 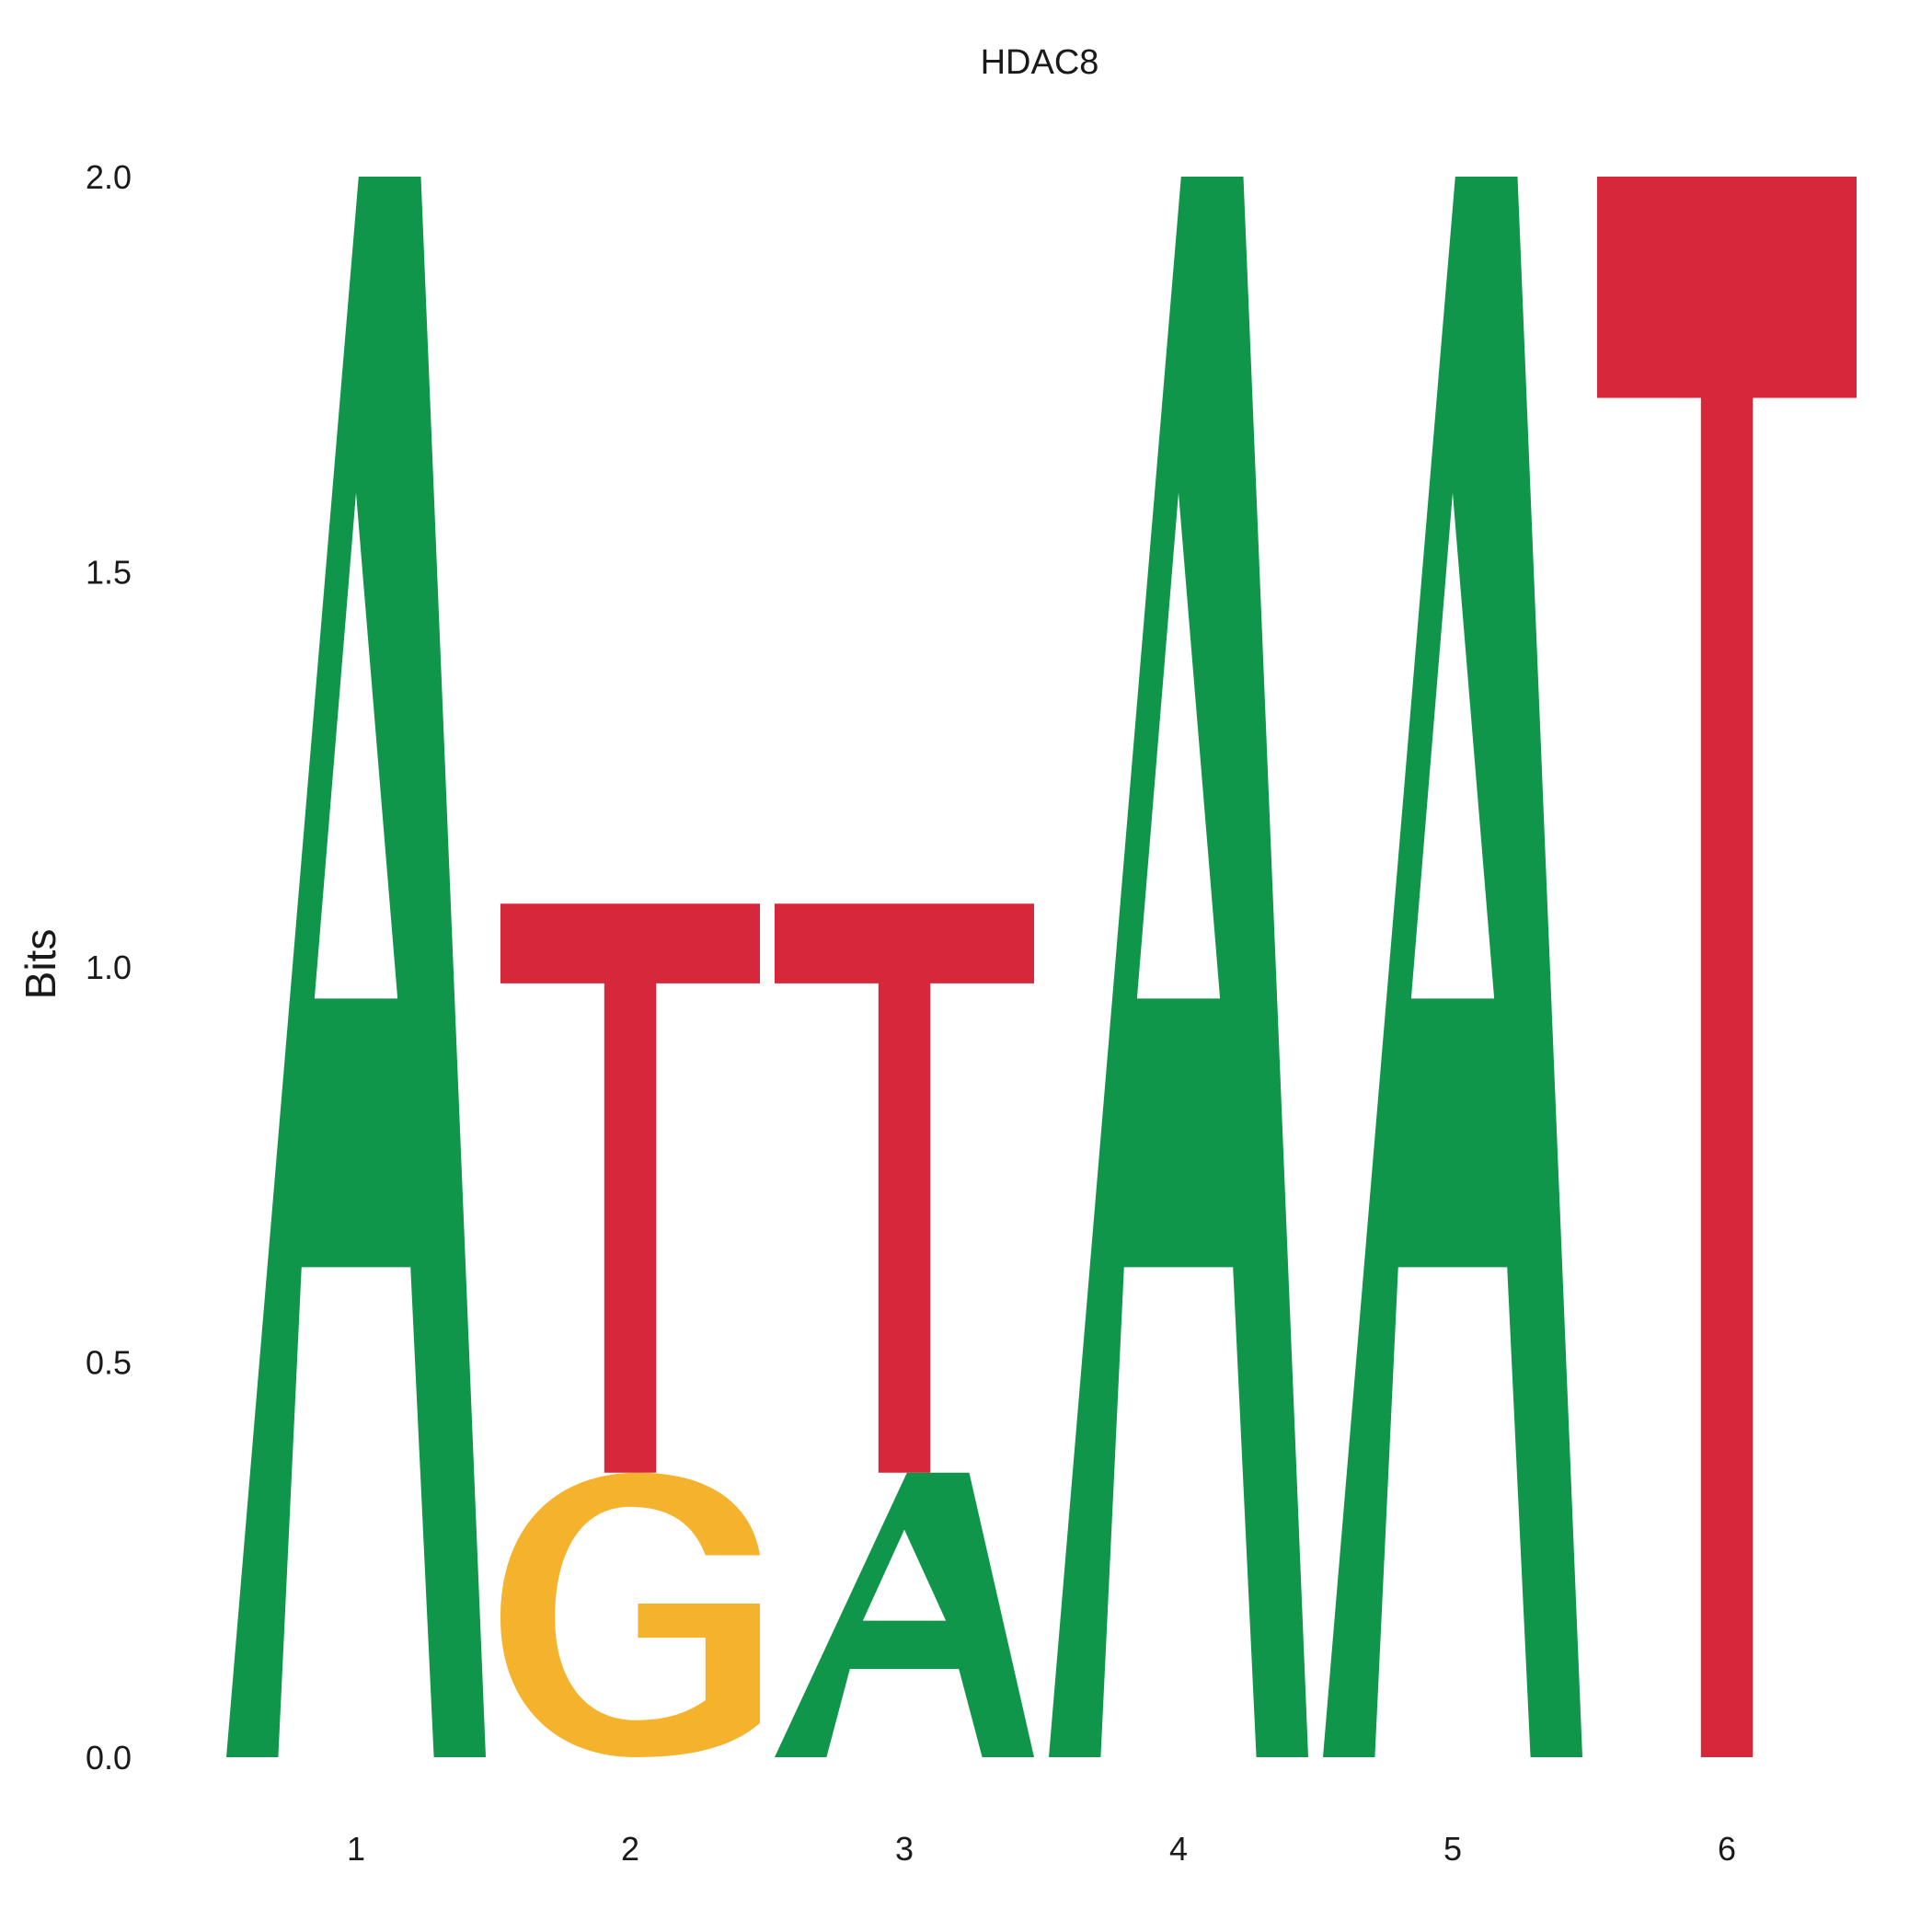 What do you see at coordinates (630, 1614) in the screenshot?
I see `logo-letter-g` at bounding box center [630, 1614].